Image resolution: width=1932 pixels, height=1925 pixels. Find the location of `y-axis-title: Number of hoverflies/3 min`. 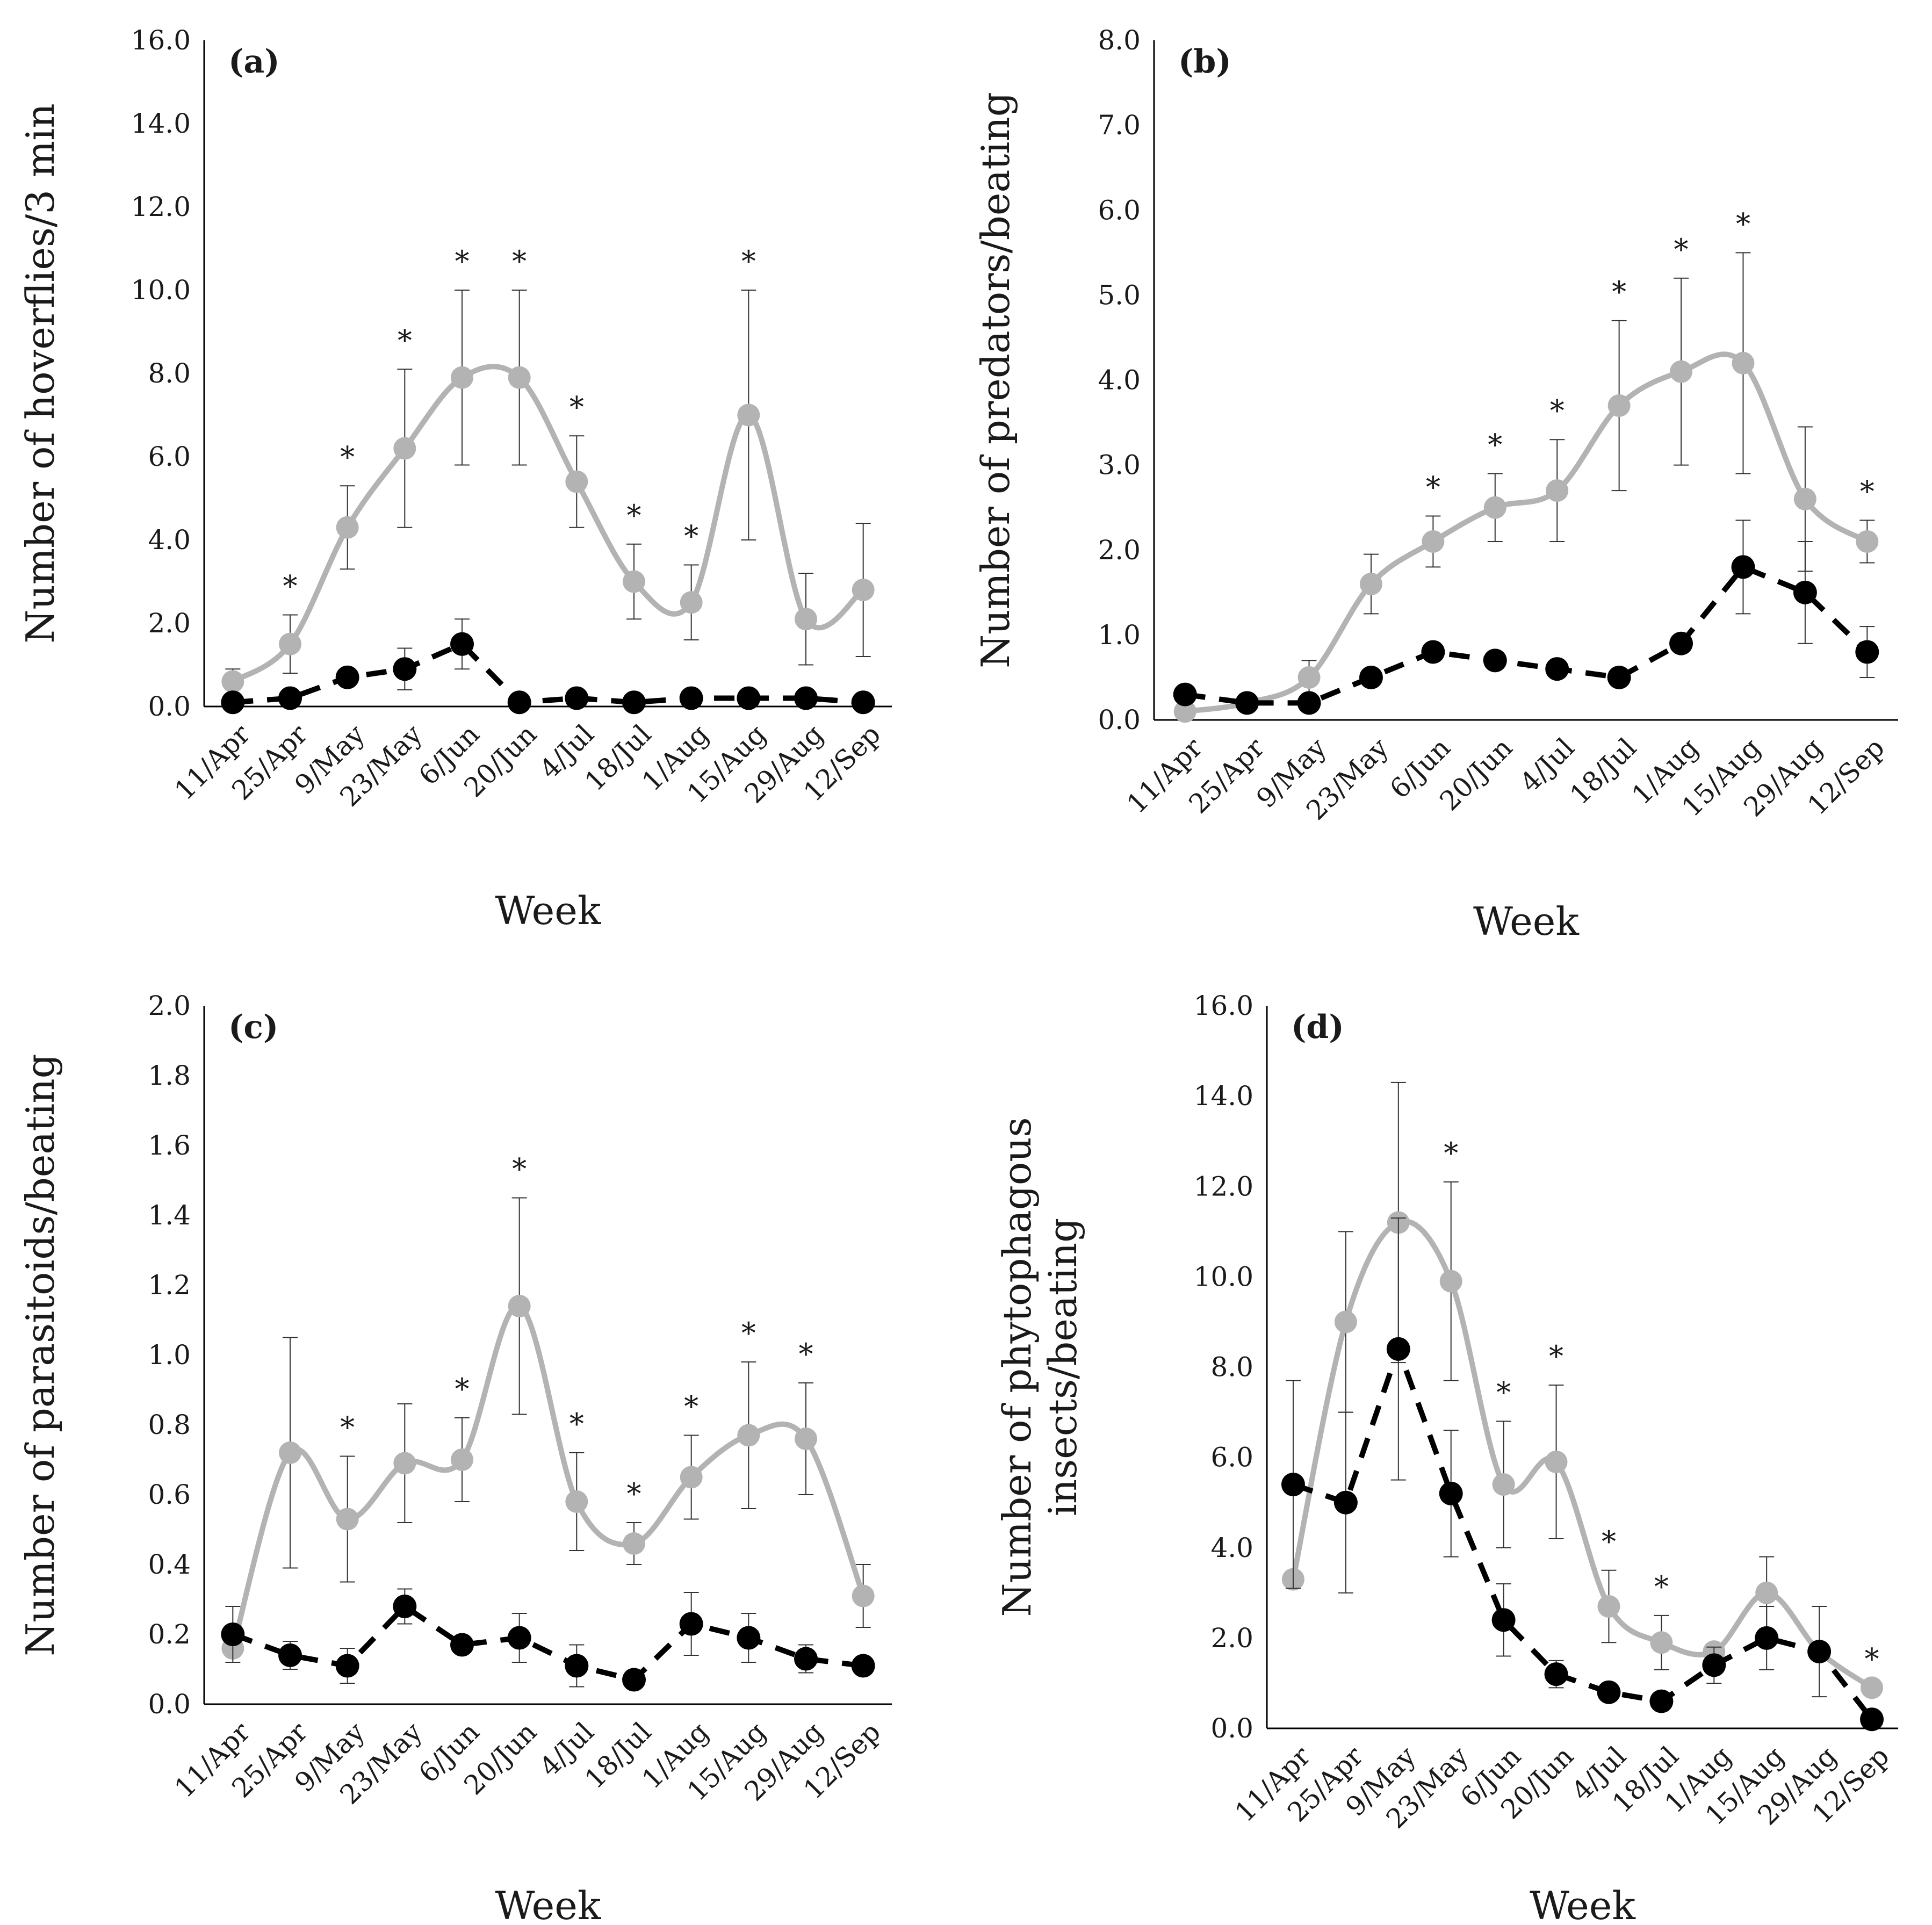

y-axis-title: Number of hoverflies/3 min is located at coordinates (40, 373).